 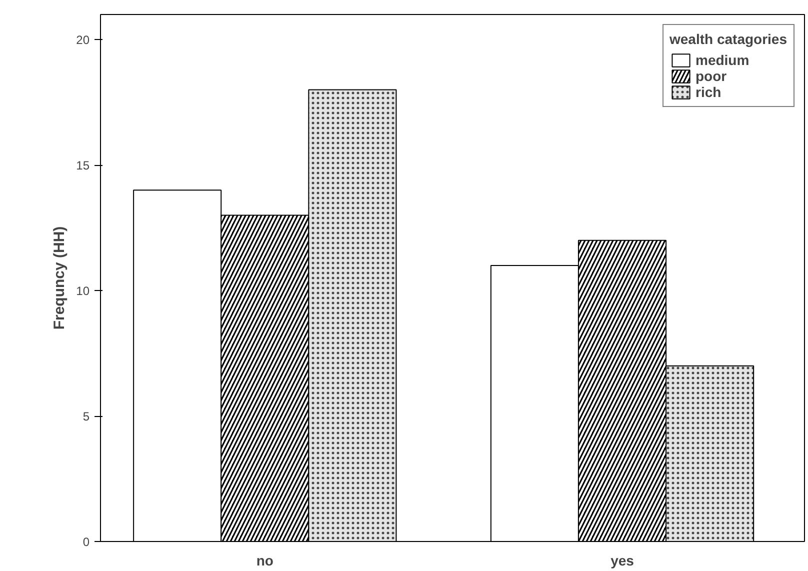 What do you see at coordinates (83, 40) in the screenshot?
I see `y-tick-label: 20` at bounding box center [83, 40].